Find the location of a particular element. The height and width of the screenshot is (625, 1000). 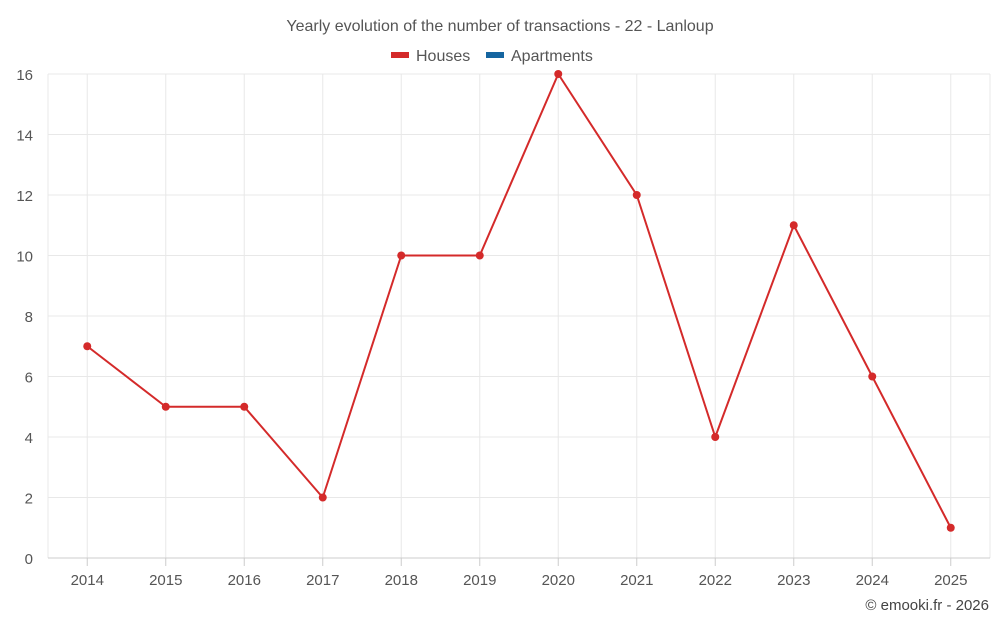

x-tick-label: 2025 is located at coordinates (950, 580).